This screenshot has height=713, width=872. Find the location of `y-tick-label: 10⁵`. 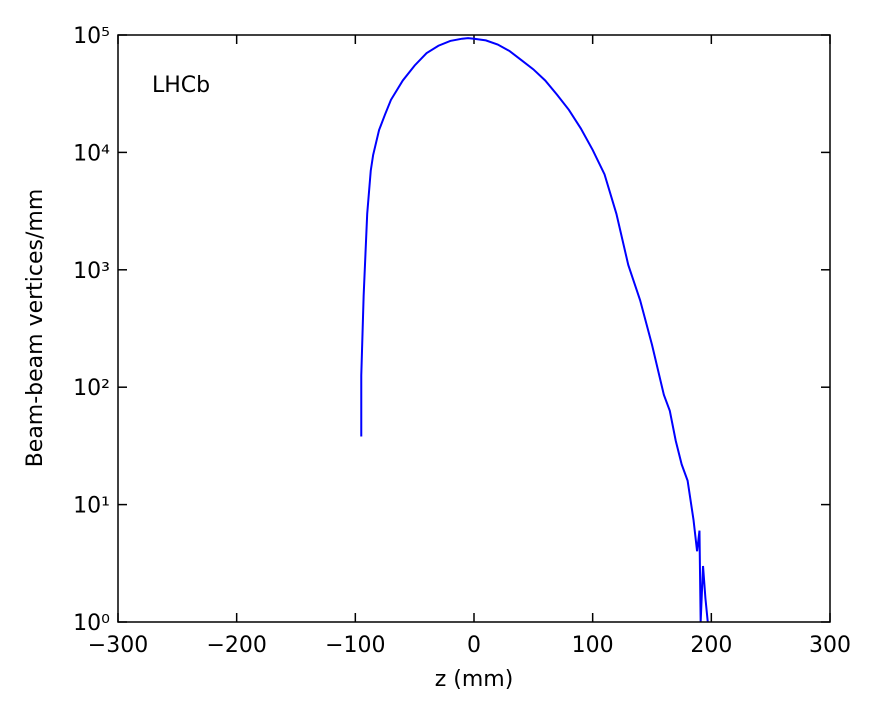

y-tick-label: 10⁵ is located at coordinates (91, 36).